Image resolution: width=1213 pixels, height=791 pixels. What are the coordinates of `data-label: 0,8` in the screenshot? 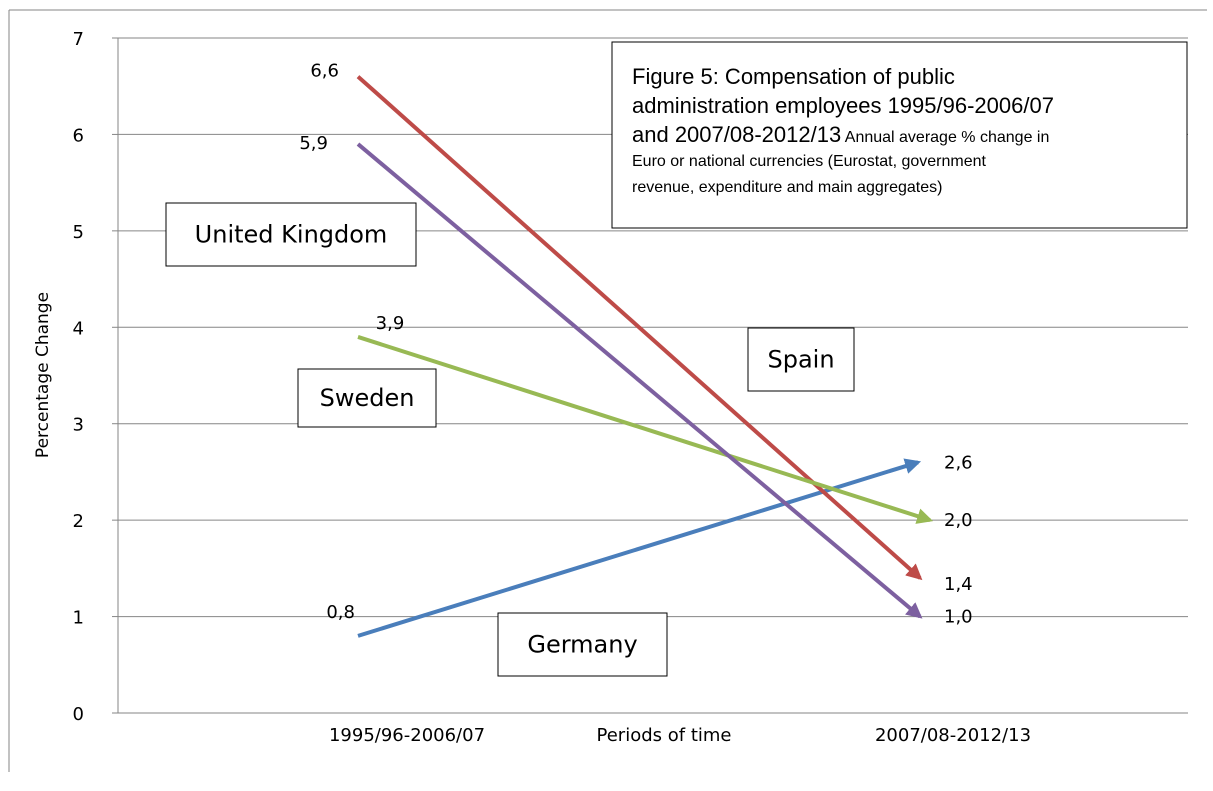 It's located at (340, 612).